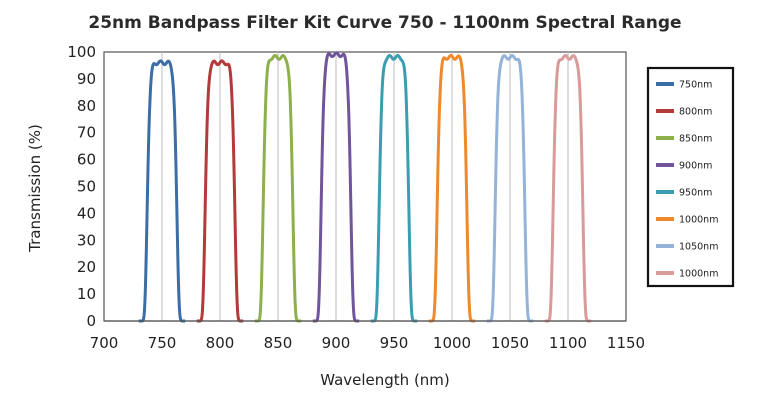  What do you see at coordinates (220, 343) in the screenshot?
I see `x-tick-label: 800` at bounding box center [220, 343].